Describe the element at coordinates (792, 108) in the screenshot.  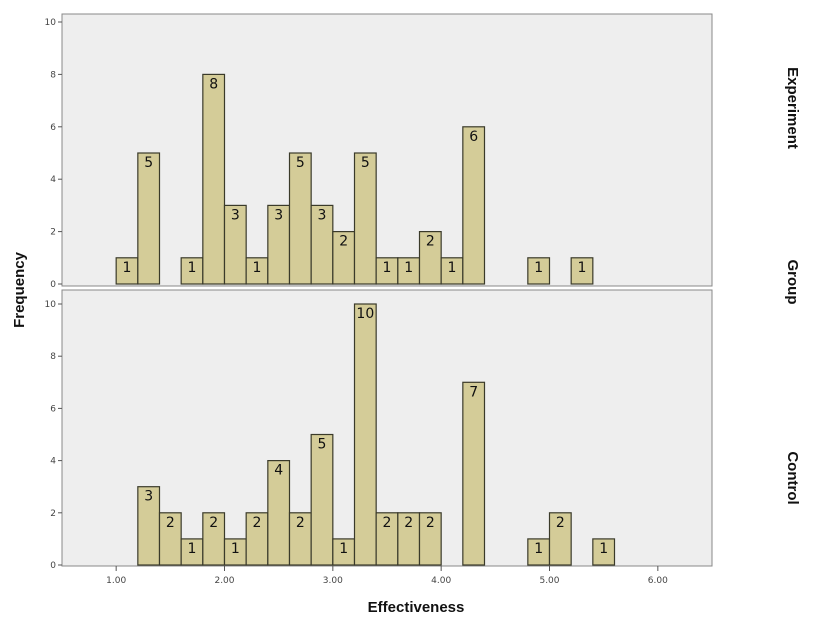
I see `facet-label-experiment: Experiment` at that location.